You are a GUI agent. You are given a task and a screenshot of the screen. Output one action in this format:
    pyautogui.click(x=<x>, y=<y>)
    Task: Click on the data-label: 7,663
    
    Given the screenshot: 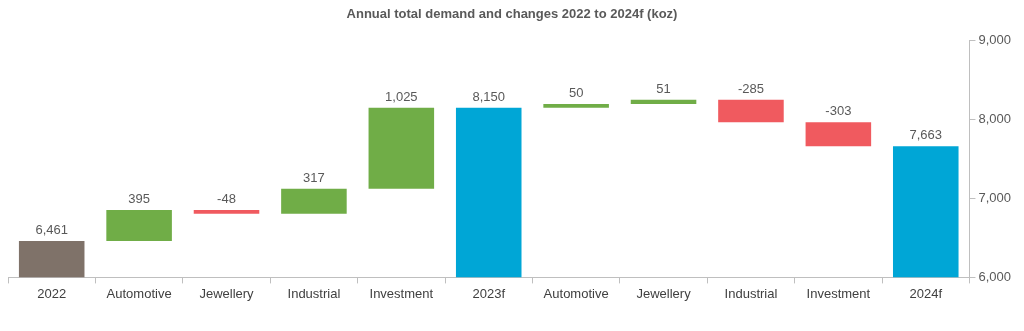 What is the action you would take?
    pyautogui.click(x=926, y=135)
    